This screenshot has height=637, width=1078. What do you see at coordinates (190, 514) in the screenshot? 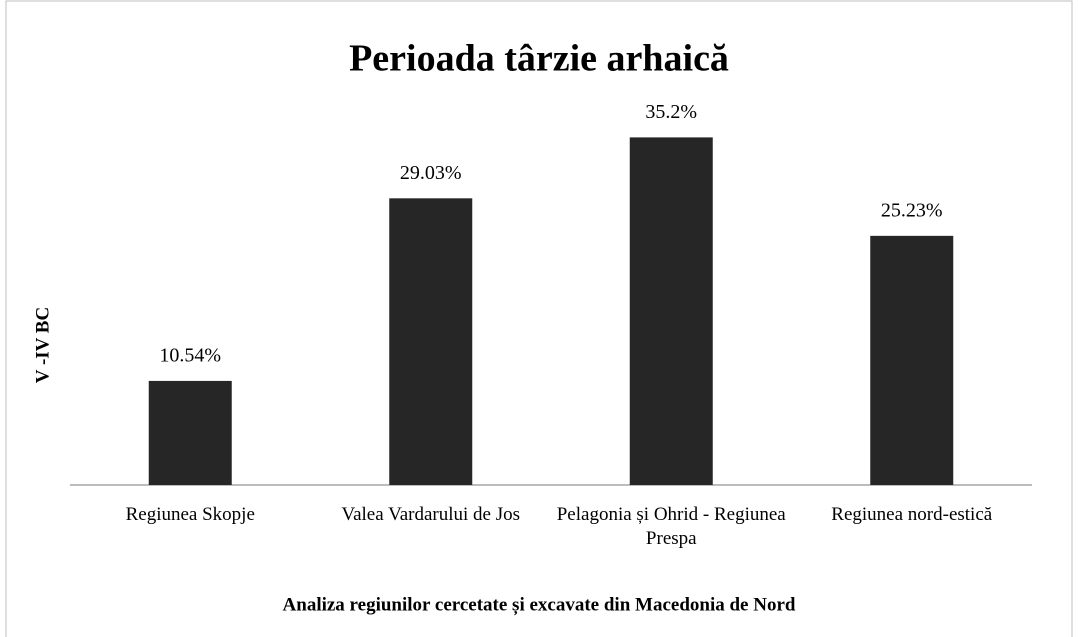
I see `x-tick-label: Regiunea Skopje` at bounding box center [190, 514].